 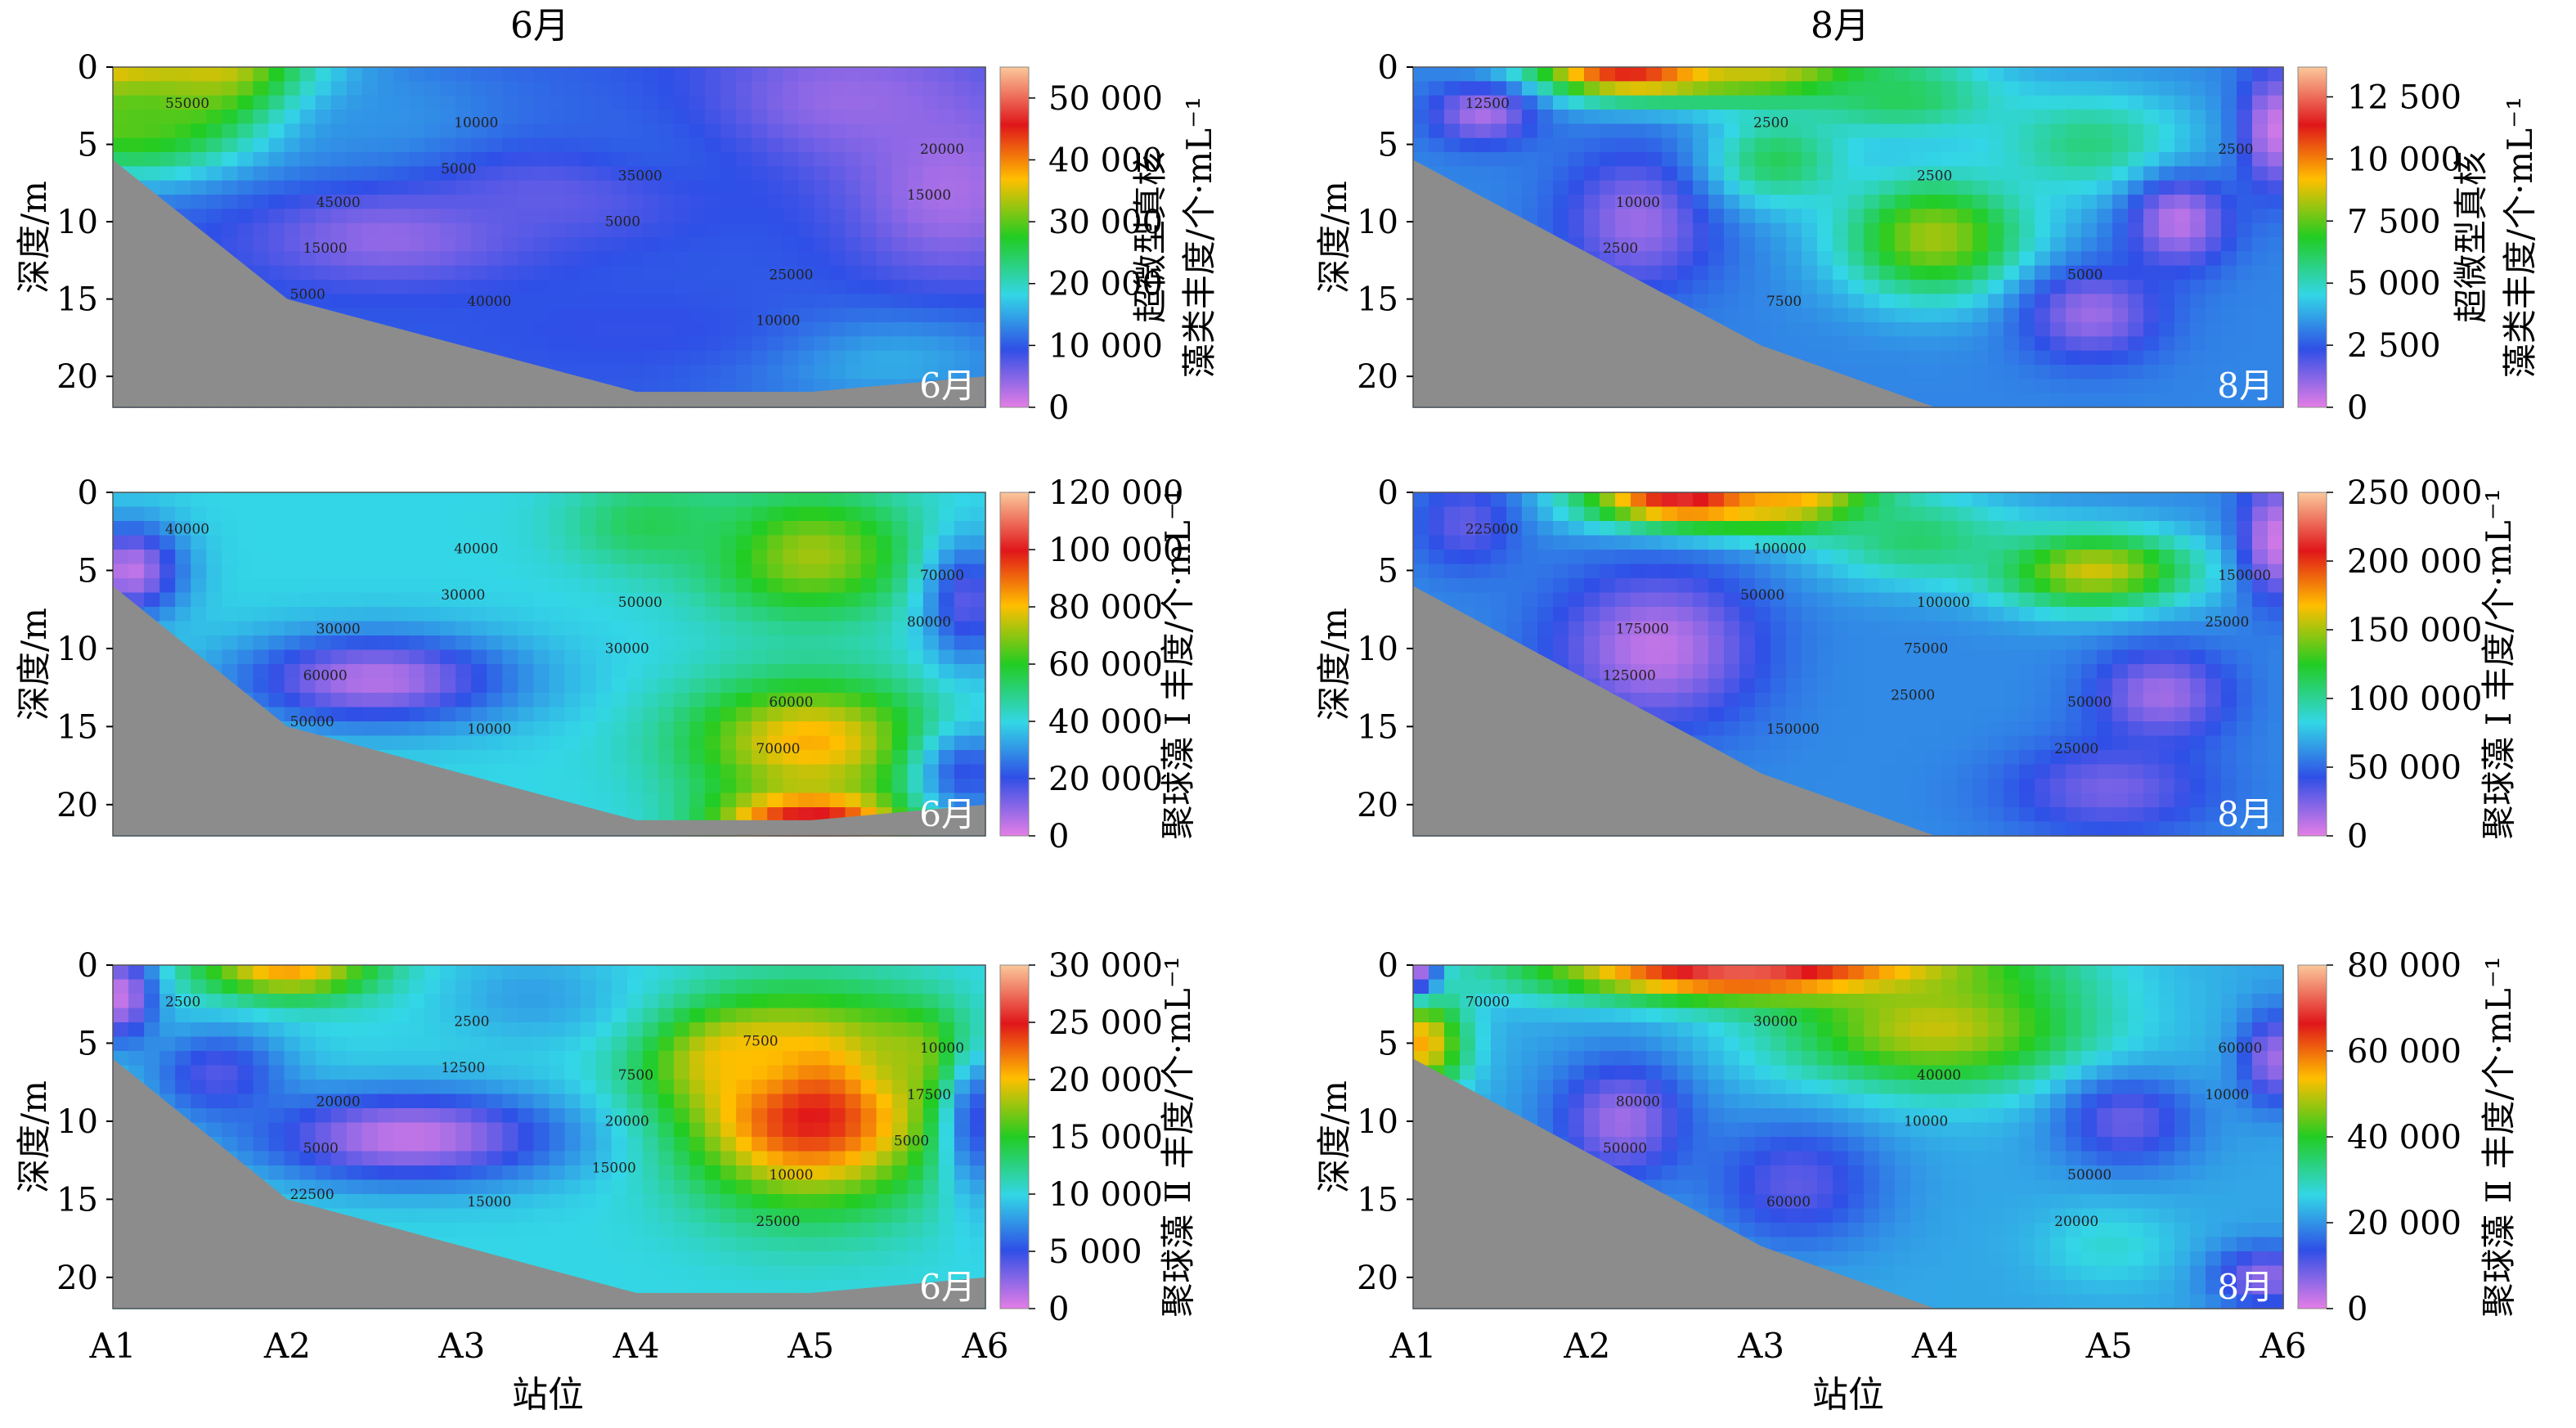 I want to click on colorbar-tick-label: 60 000, so click(x=1105, y=665).